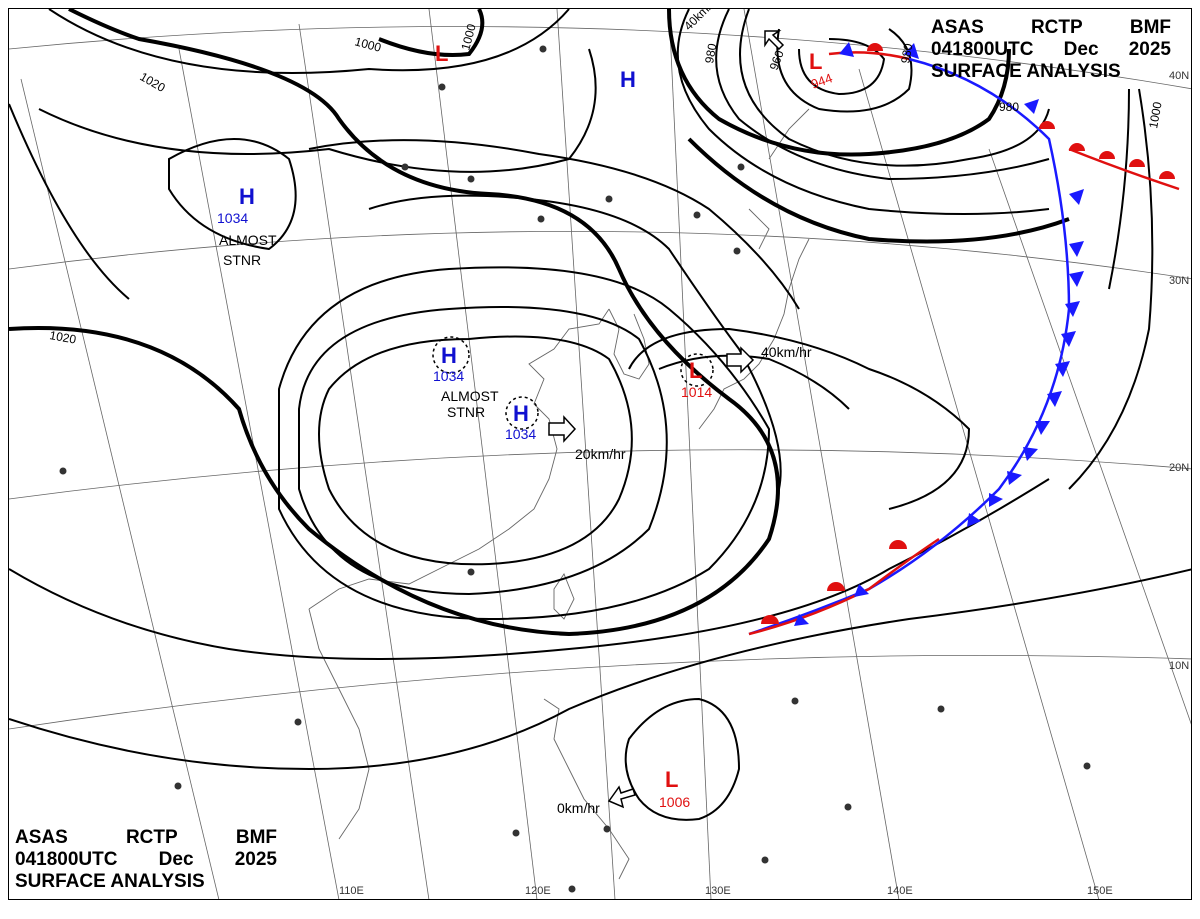  I want to click on header-word: BMF, so click(256, 837).